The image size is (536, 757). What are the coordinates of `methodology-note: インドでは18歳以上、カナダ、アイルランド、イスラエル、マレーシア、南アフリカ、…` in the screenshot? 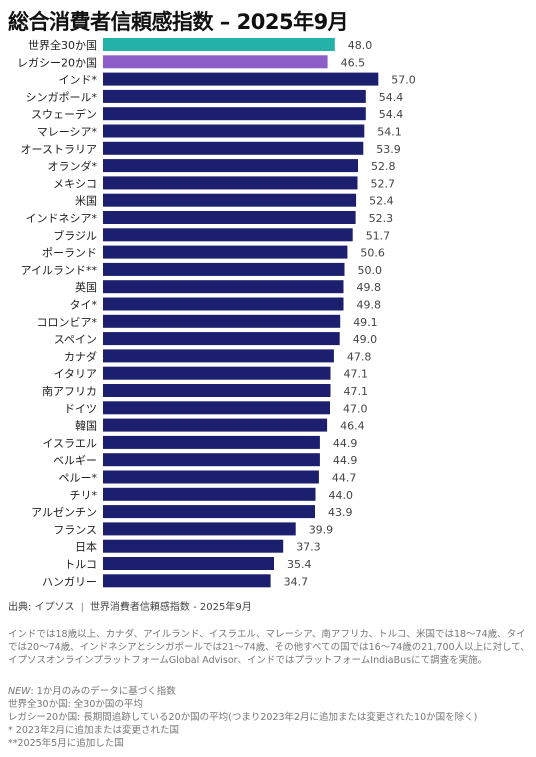 It's located at (269, 647).